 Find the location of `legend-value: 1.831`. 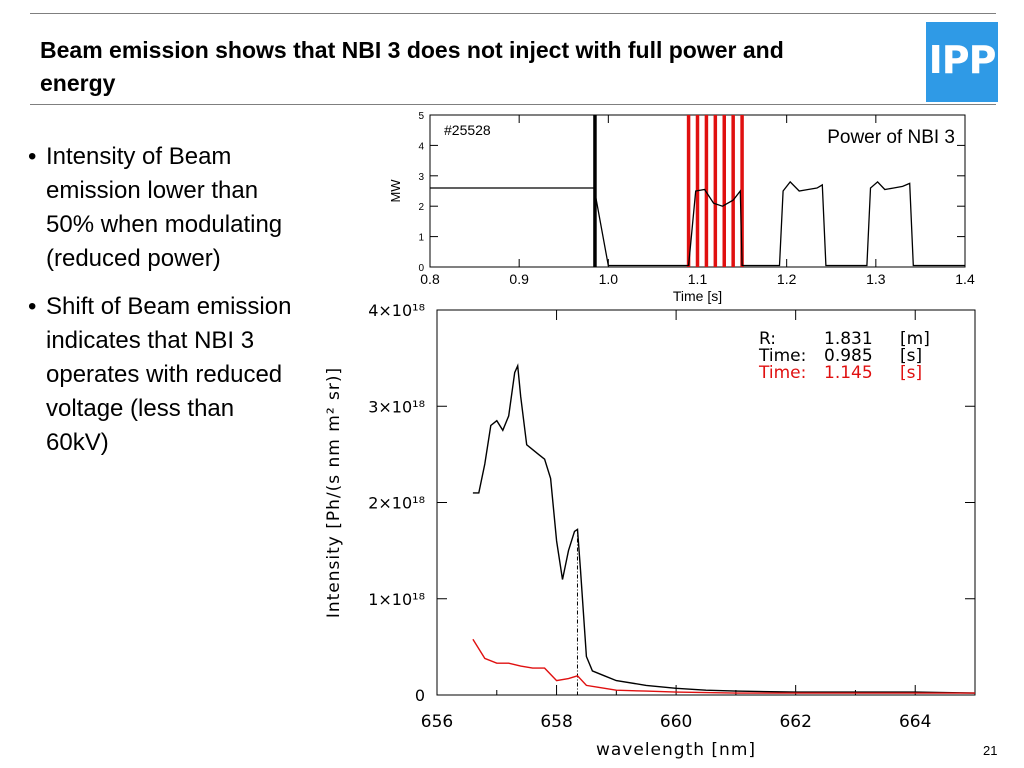

legend-value: 1.831 is located at coordinates (848, 339).